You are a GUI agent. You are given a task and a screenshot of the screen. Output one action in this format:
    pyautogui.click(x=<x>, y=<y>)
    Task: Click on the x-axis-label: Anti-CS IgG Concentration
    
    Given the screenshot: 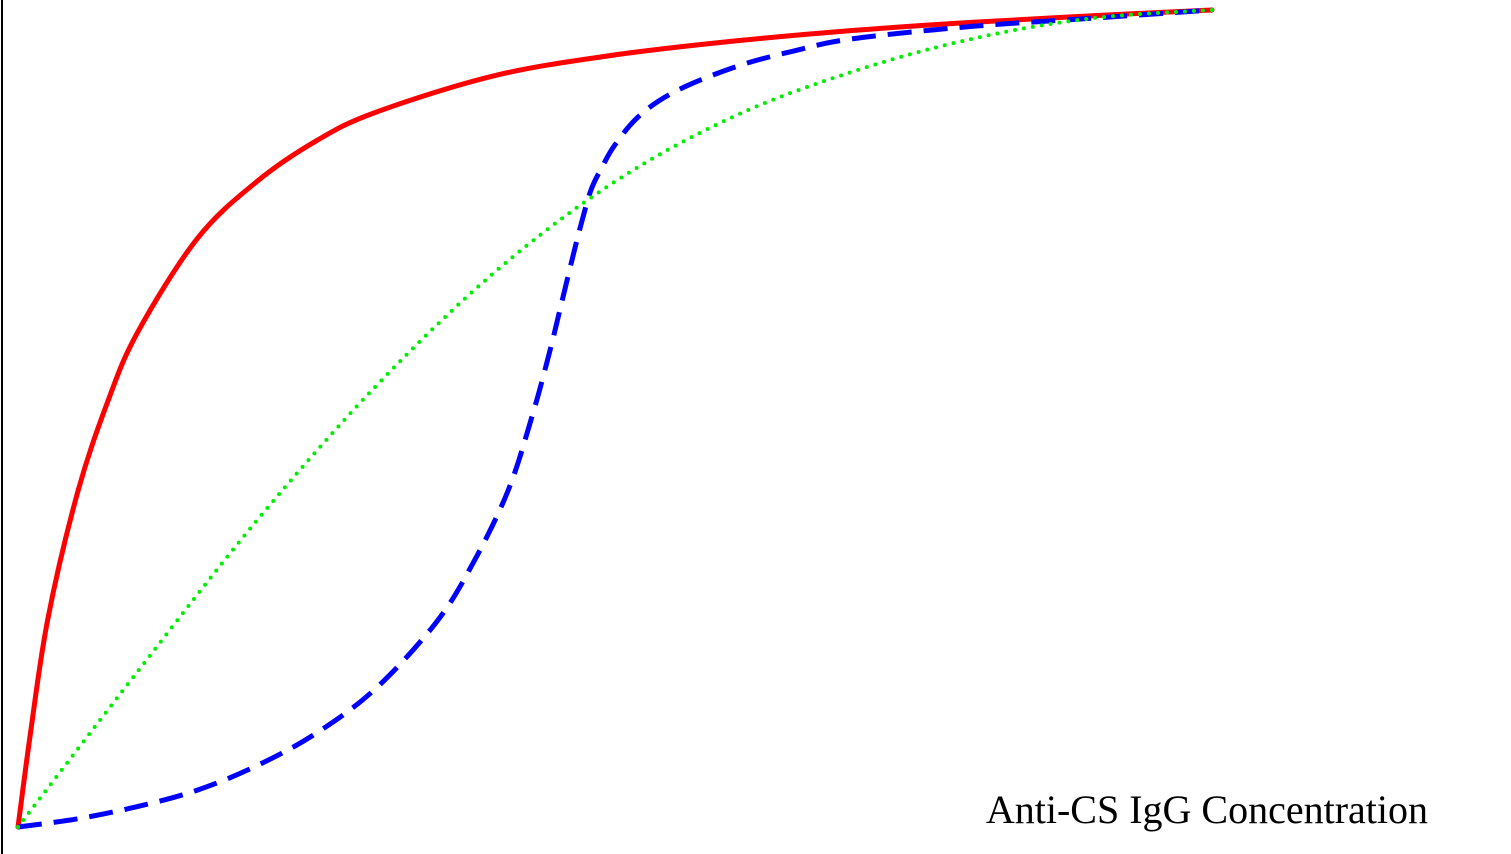 What is the action you would take?
    pyautogui.click(x=1207, y=809)
    